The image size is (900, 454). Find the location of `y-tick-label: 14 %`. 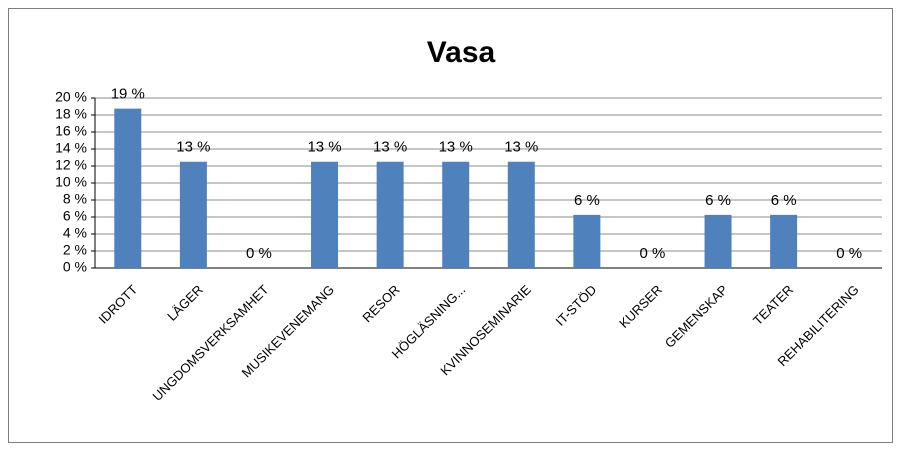

y-tick-label: 14 % is located at coordinates (71, 148).